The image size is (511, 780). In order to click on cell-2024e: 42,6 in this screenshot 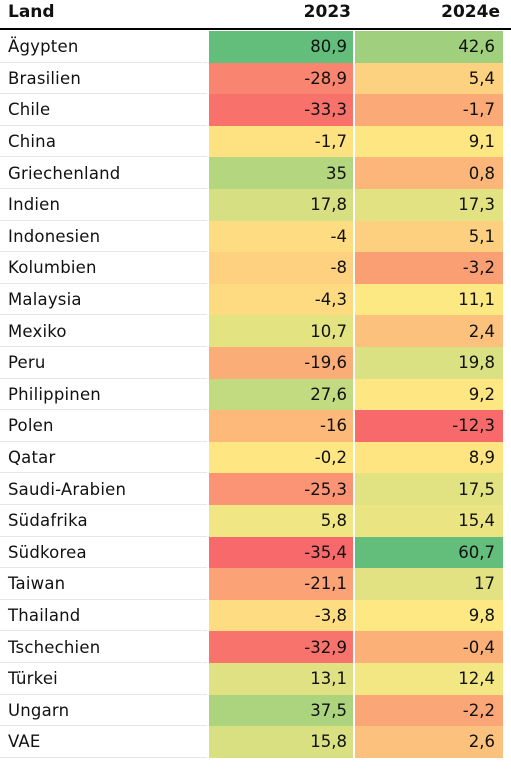, I will do `click(429, 47)`.